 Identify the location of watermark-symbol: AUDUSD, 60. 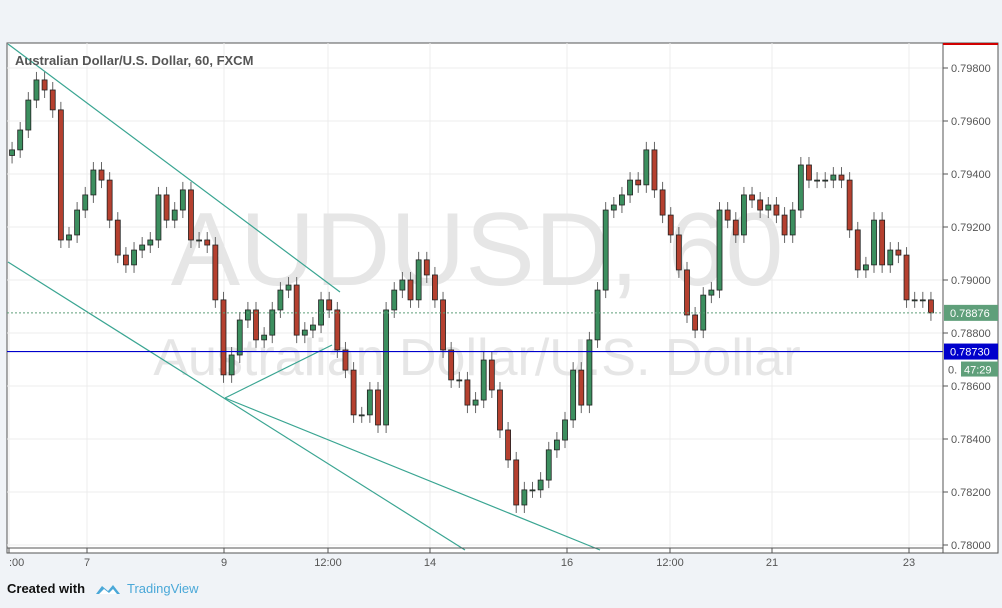
(477, 250).